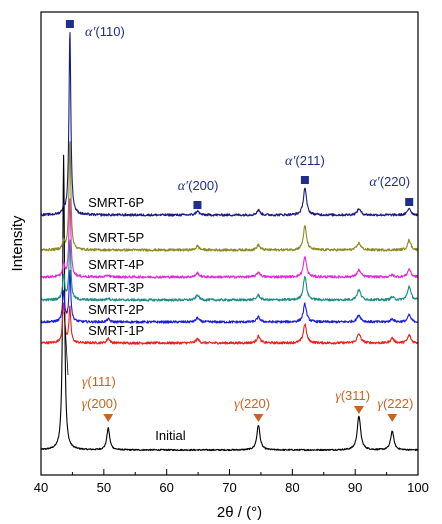  Describe the element at coordinates (305, 161) in the screenshot. I see `alpha-label-2: α′(211)` at that location.